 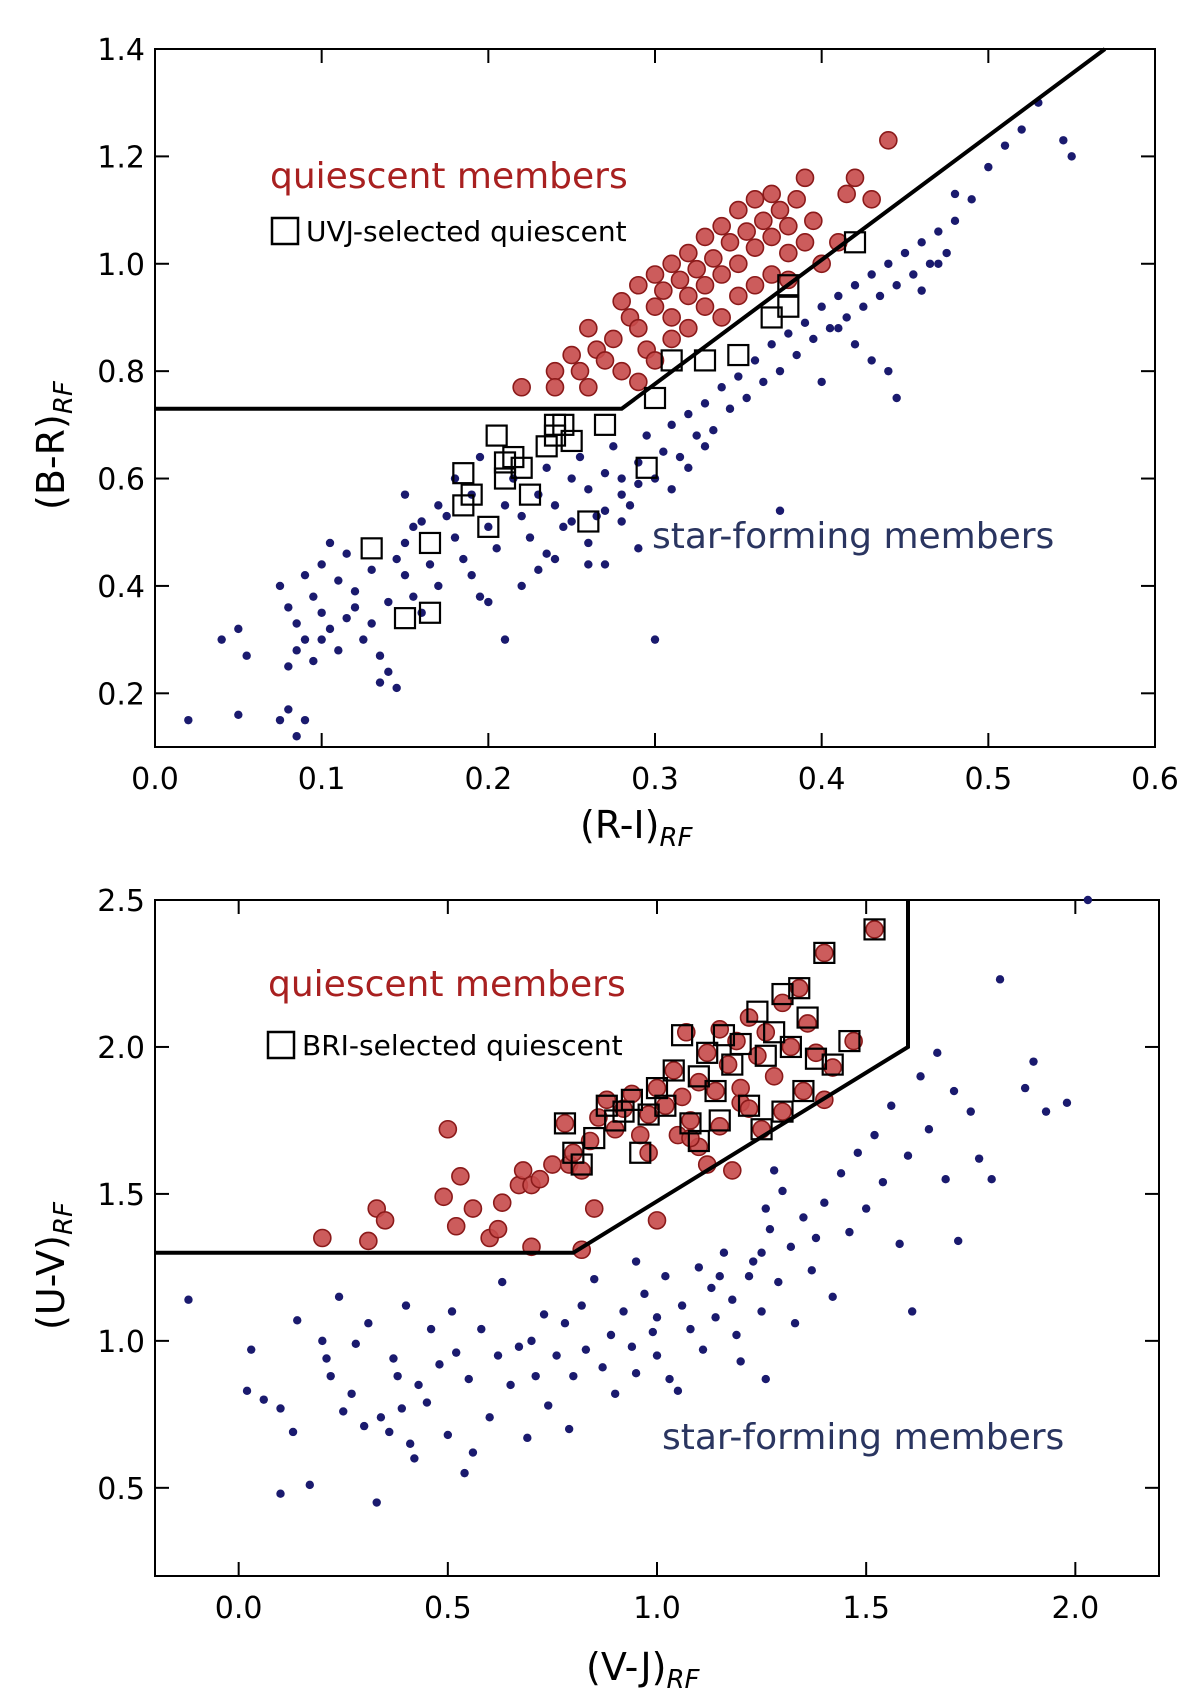 What do you see at coordinates (121, 1195) in the screenshot?
I see `y-tick-labels: 0.5 1.0 1.5 2.0 2.5` at bounding box center [121, 1195].